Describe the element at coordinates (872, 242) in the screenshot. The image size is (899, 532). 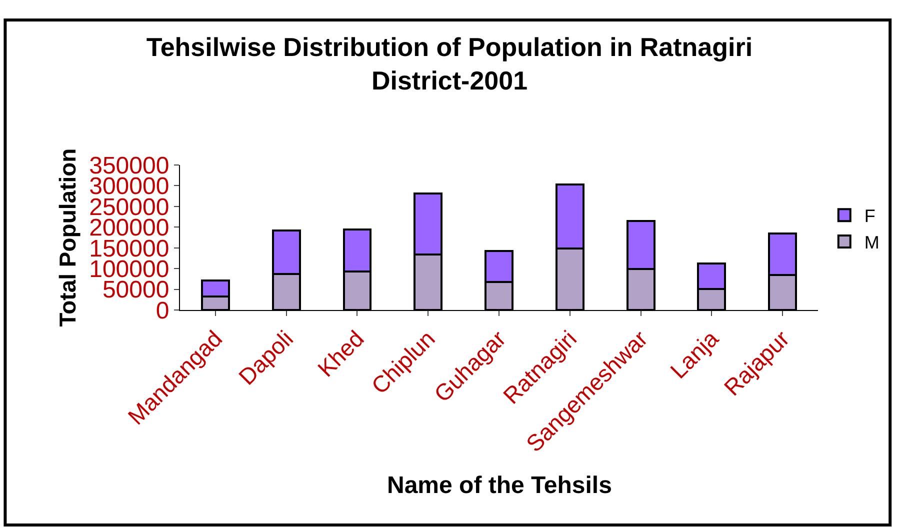
I see `legend-label: M` at that location.